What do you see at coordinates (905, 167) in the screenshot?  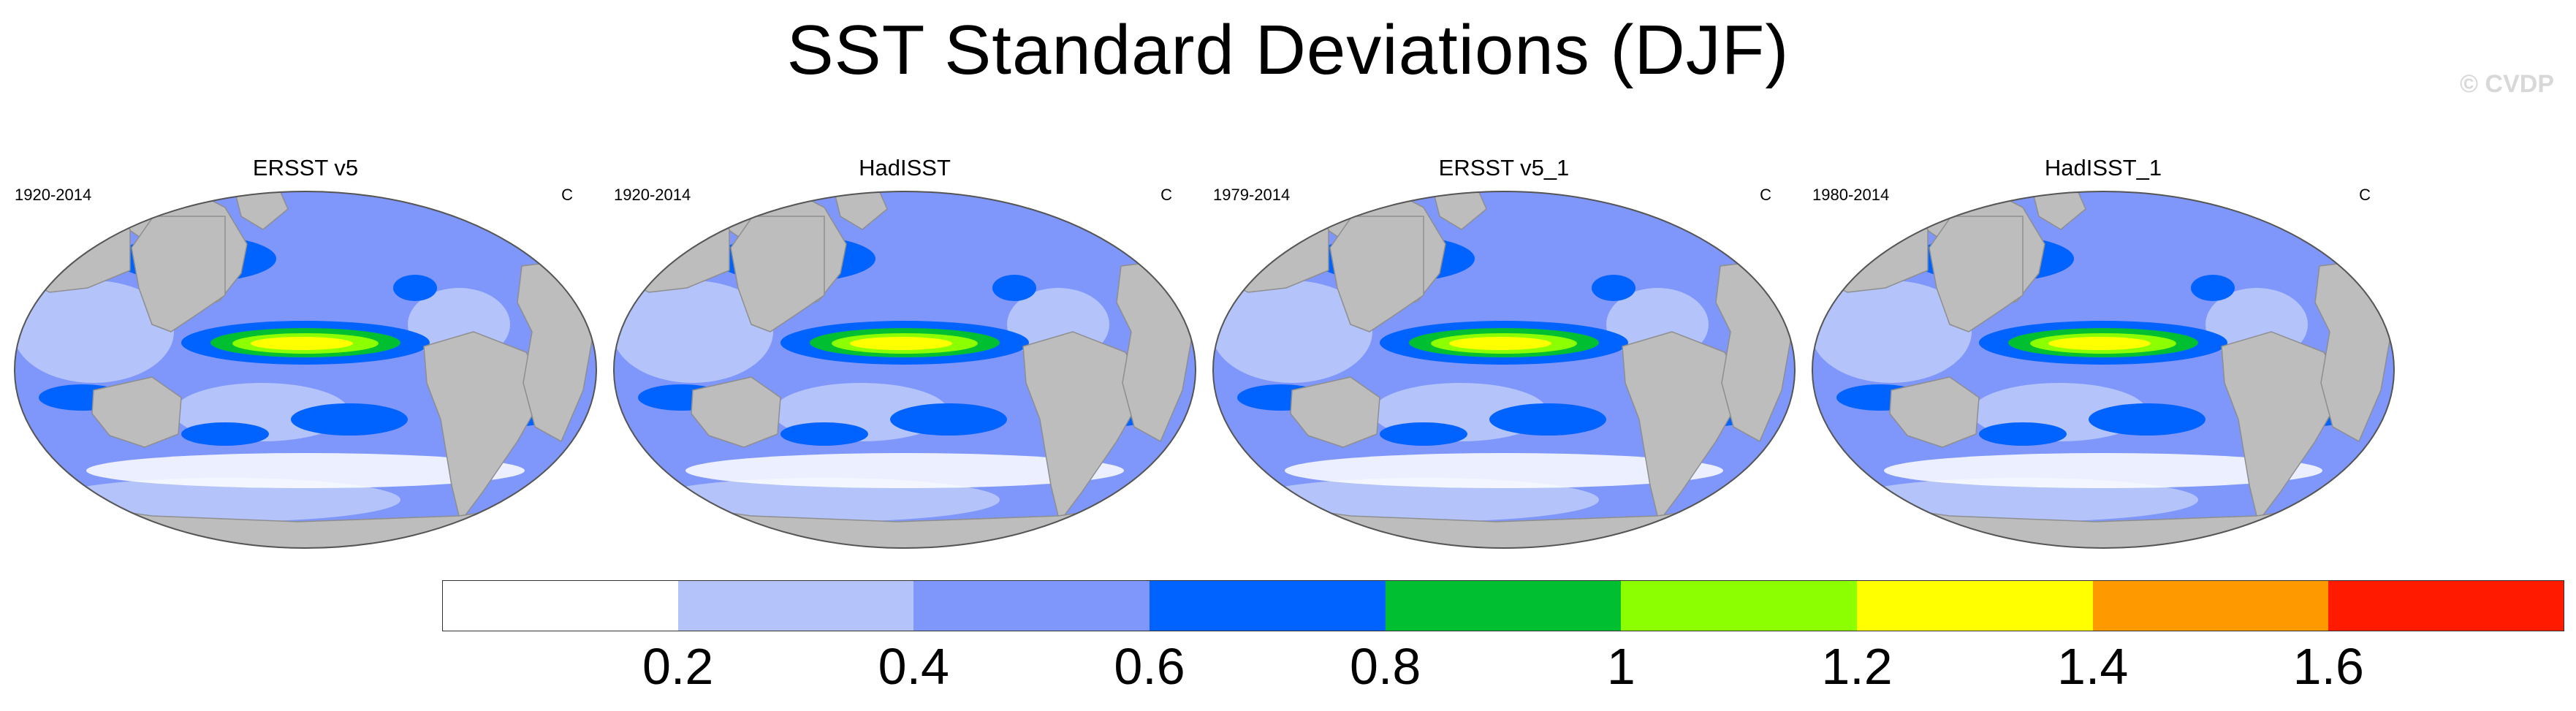 I see `panel-title: HadISST` at bounding box center [905, 167].